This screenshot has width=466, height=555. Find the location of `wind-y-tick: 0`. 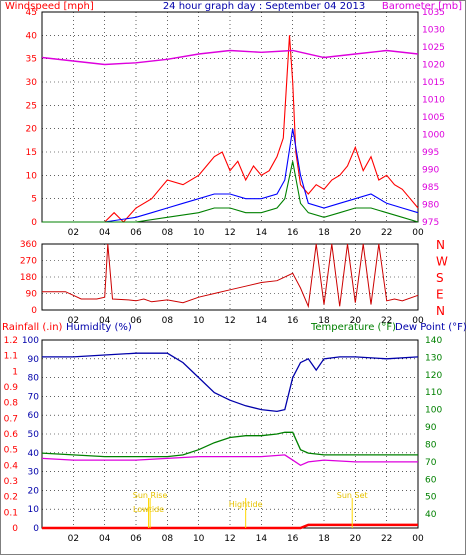

wind-y-tick: 0 is located at coordinates (34, 223).